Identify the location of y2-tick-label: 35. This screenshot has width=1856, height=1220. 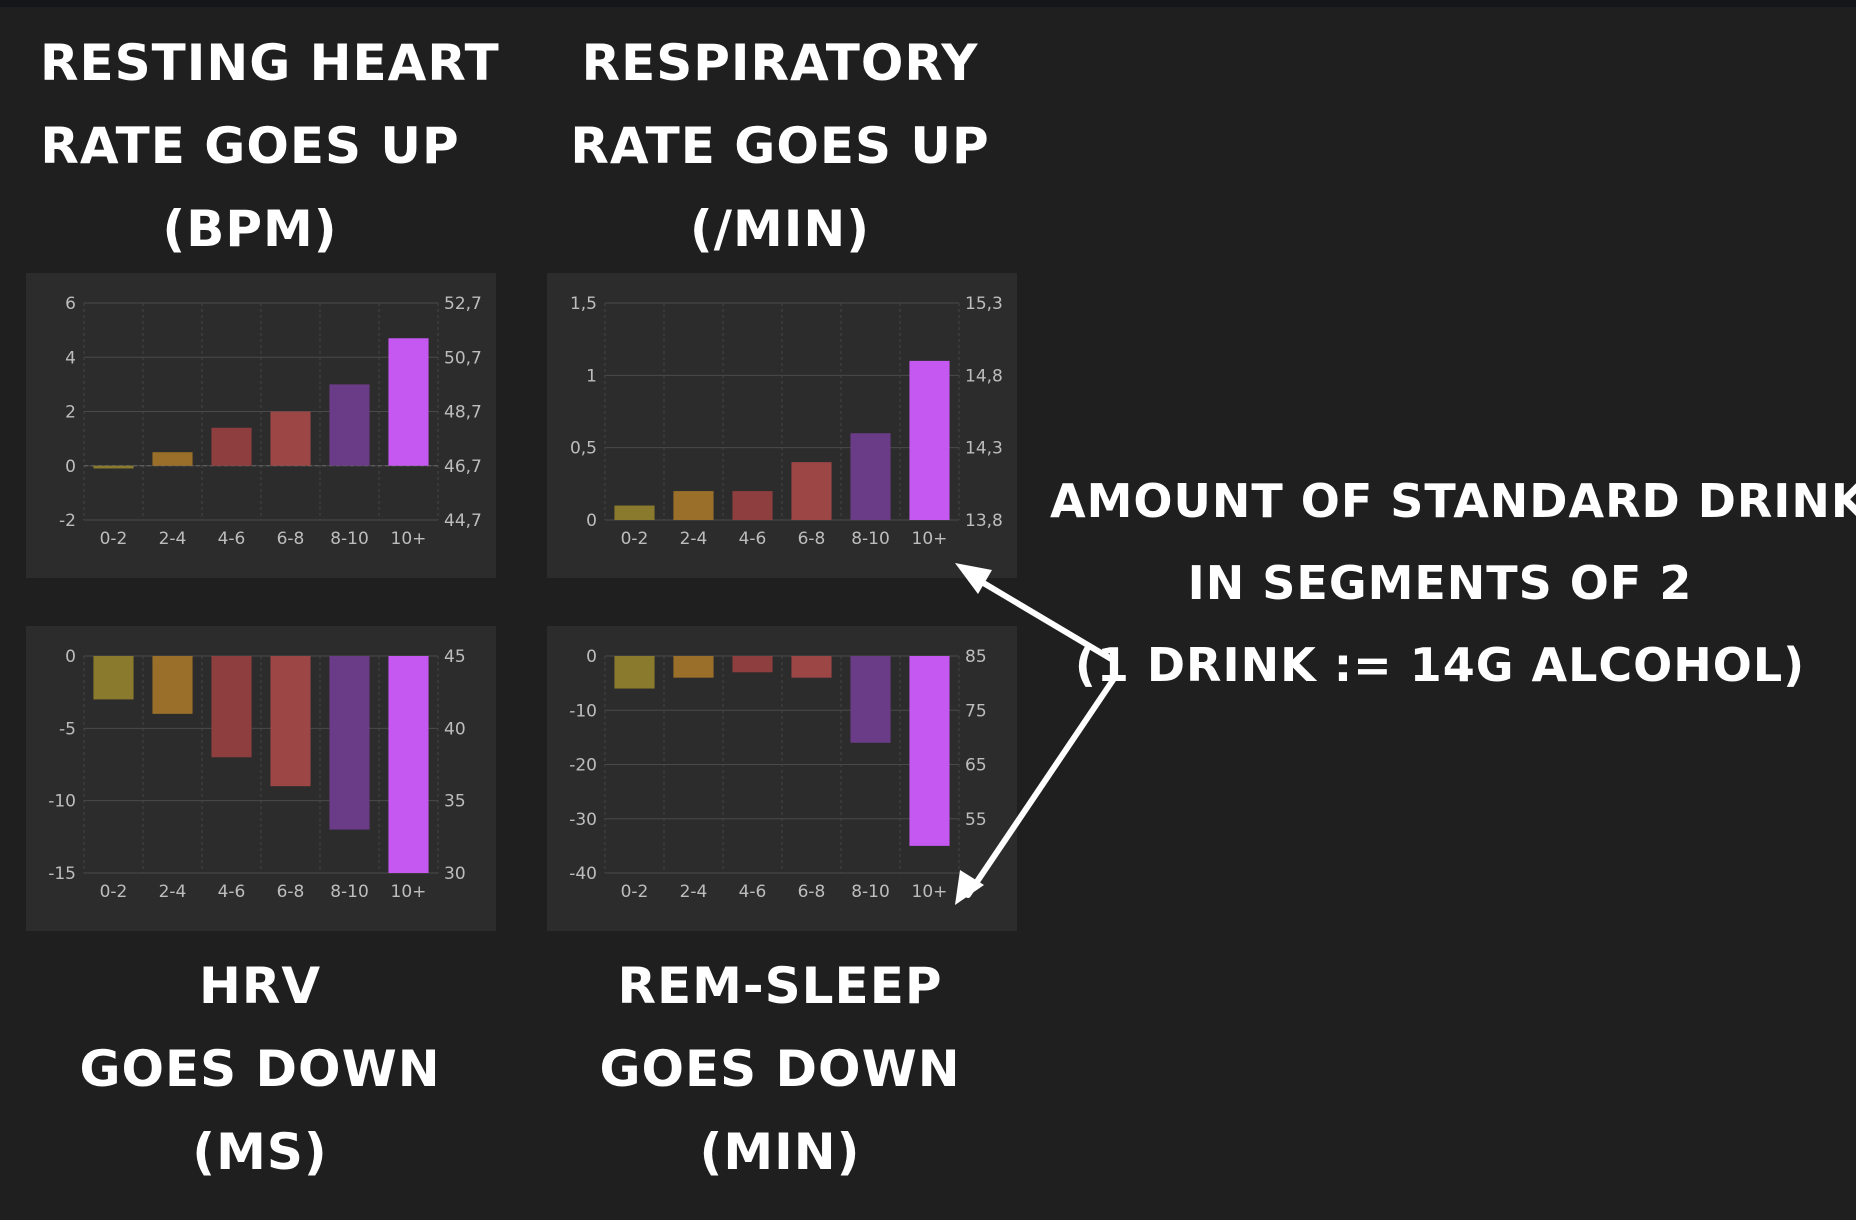
(455, 802).